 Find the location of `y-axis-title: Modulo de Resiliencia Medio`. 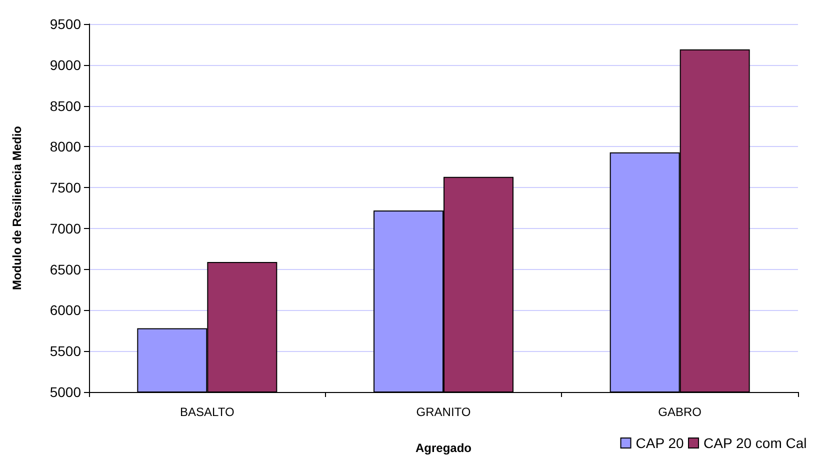

y-axis-title: Modulo de Resiliencia Medio is located at coordinates (17, 208).